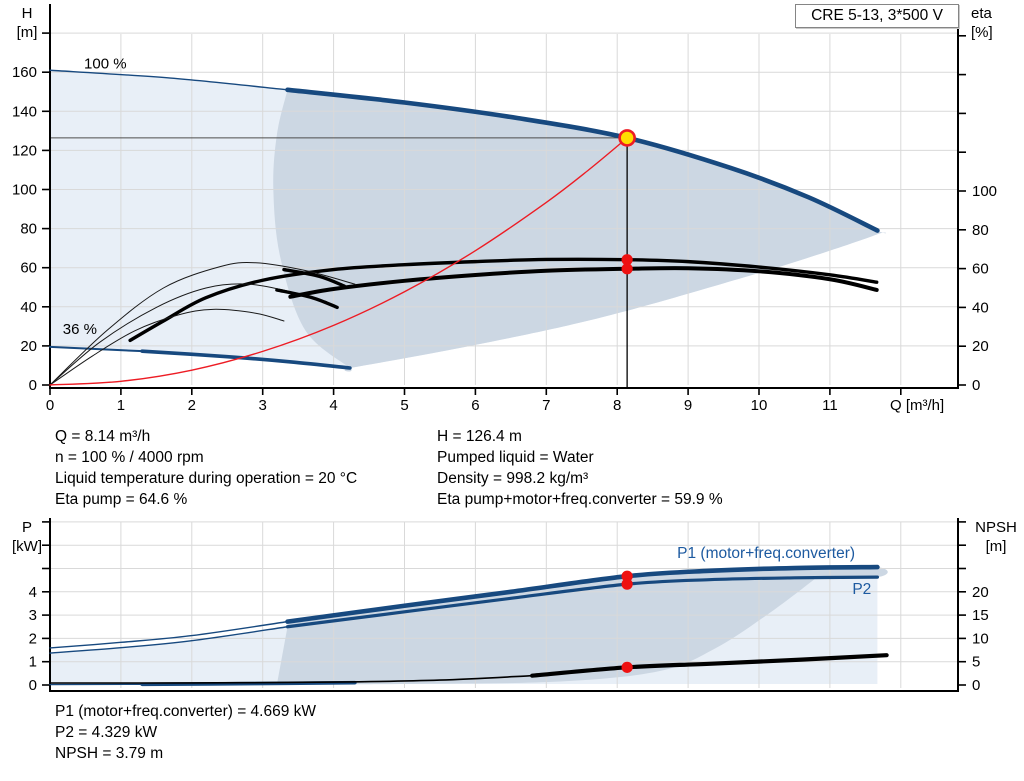  Describe the element at coordinates (404, 405) in the screenshot. I see `x-tick-label: 5` at that location.